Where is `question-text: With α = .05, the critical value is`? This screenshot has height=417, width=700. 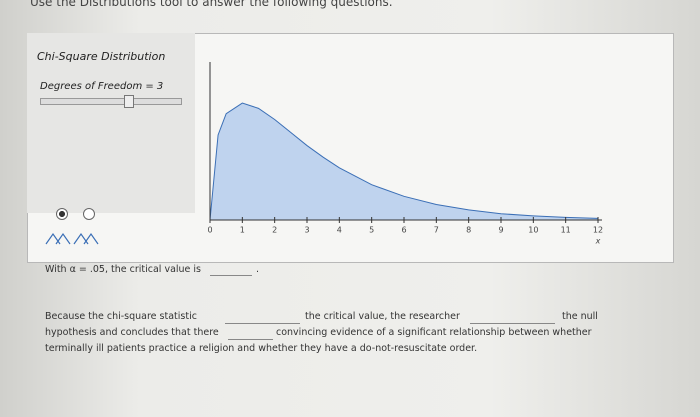
question-text: With α = .05, the critical value is is located at coordinates (123, 269).